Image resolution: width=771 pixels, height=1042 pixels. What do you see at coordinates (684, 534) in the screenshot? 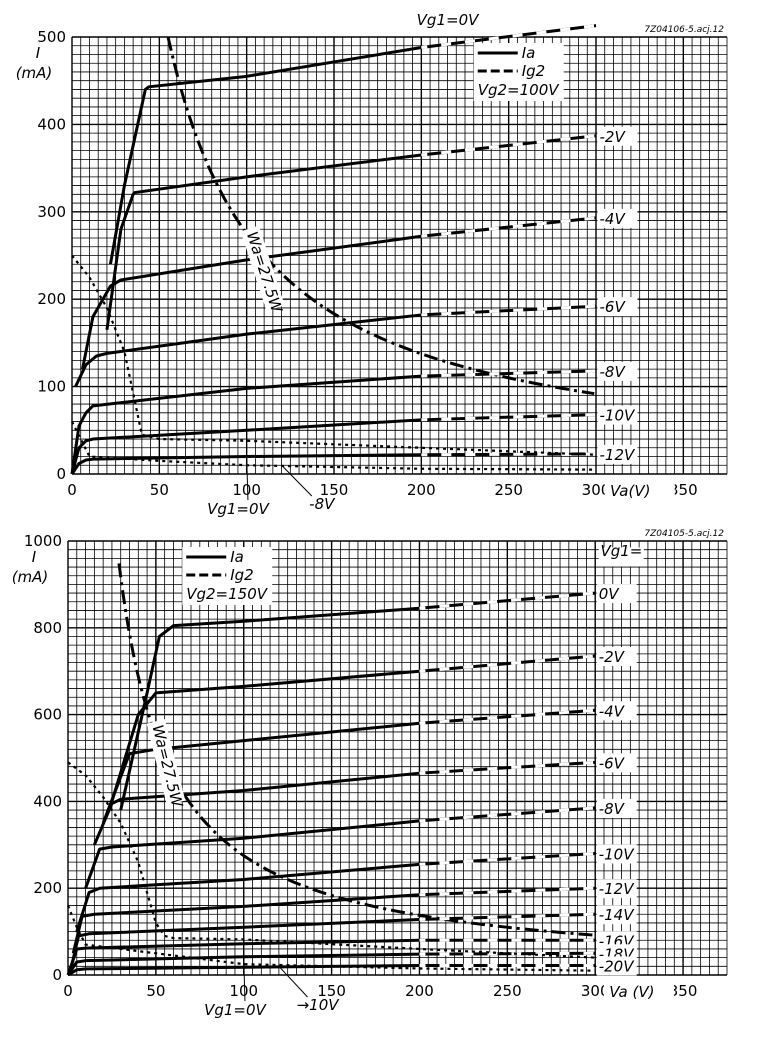
I see `figure-code: 7Z04105-5.acj.12` at bounding box center [684, 534].